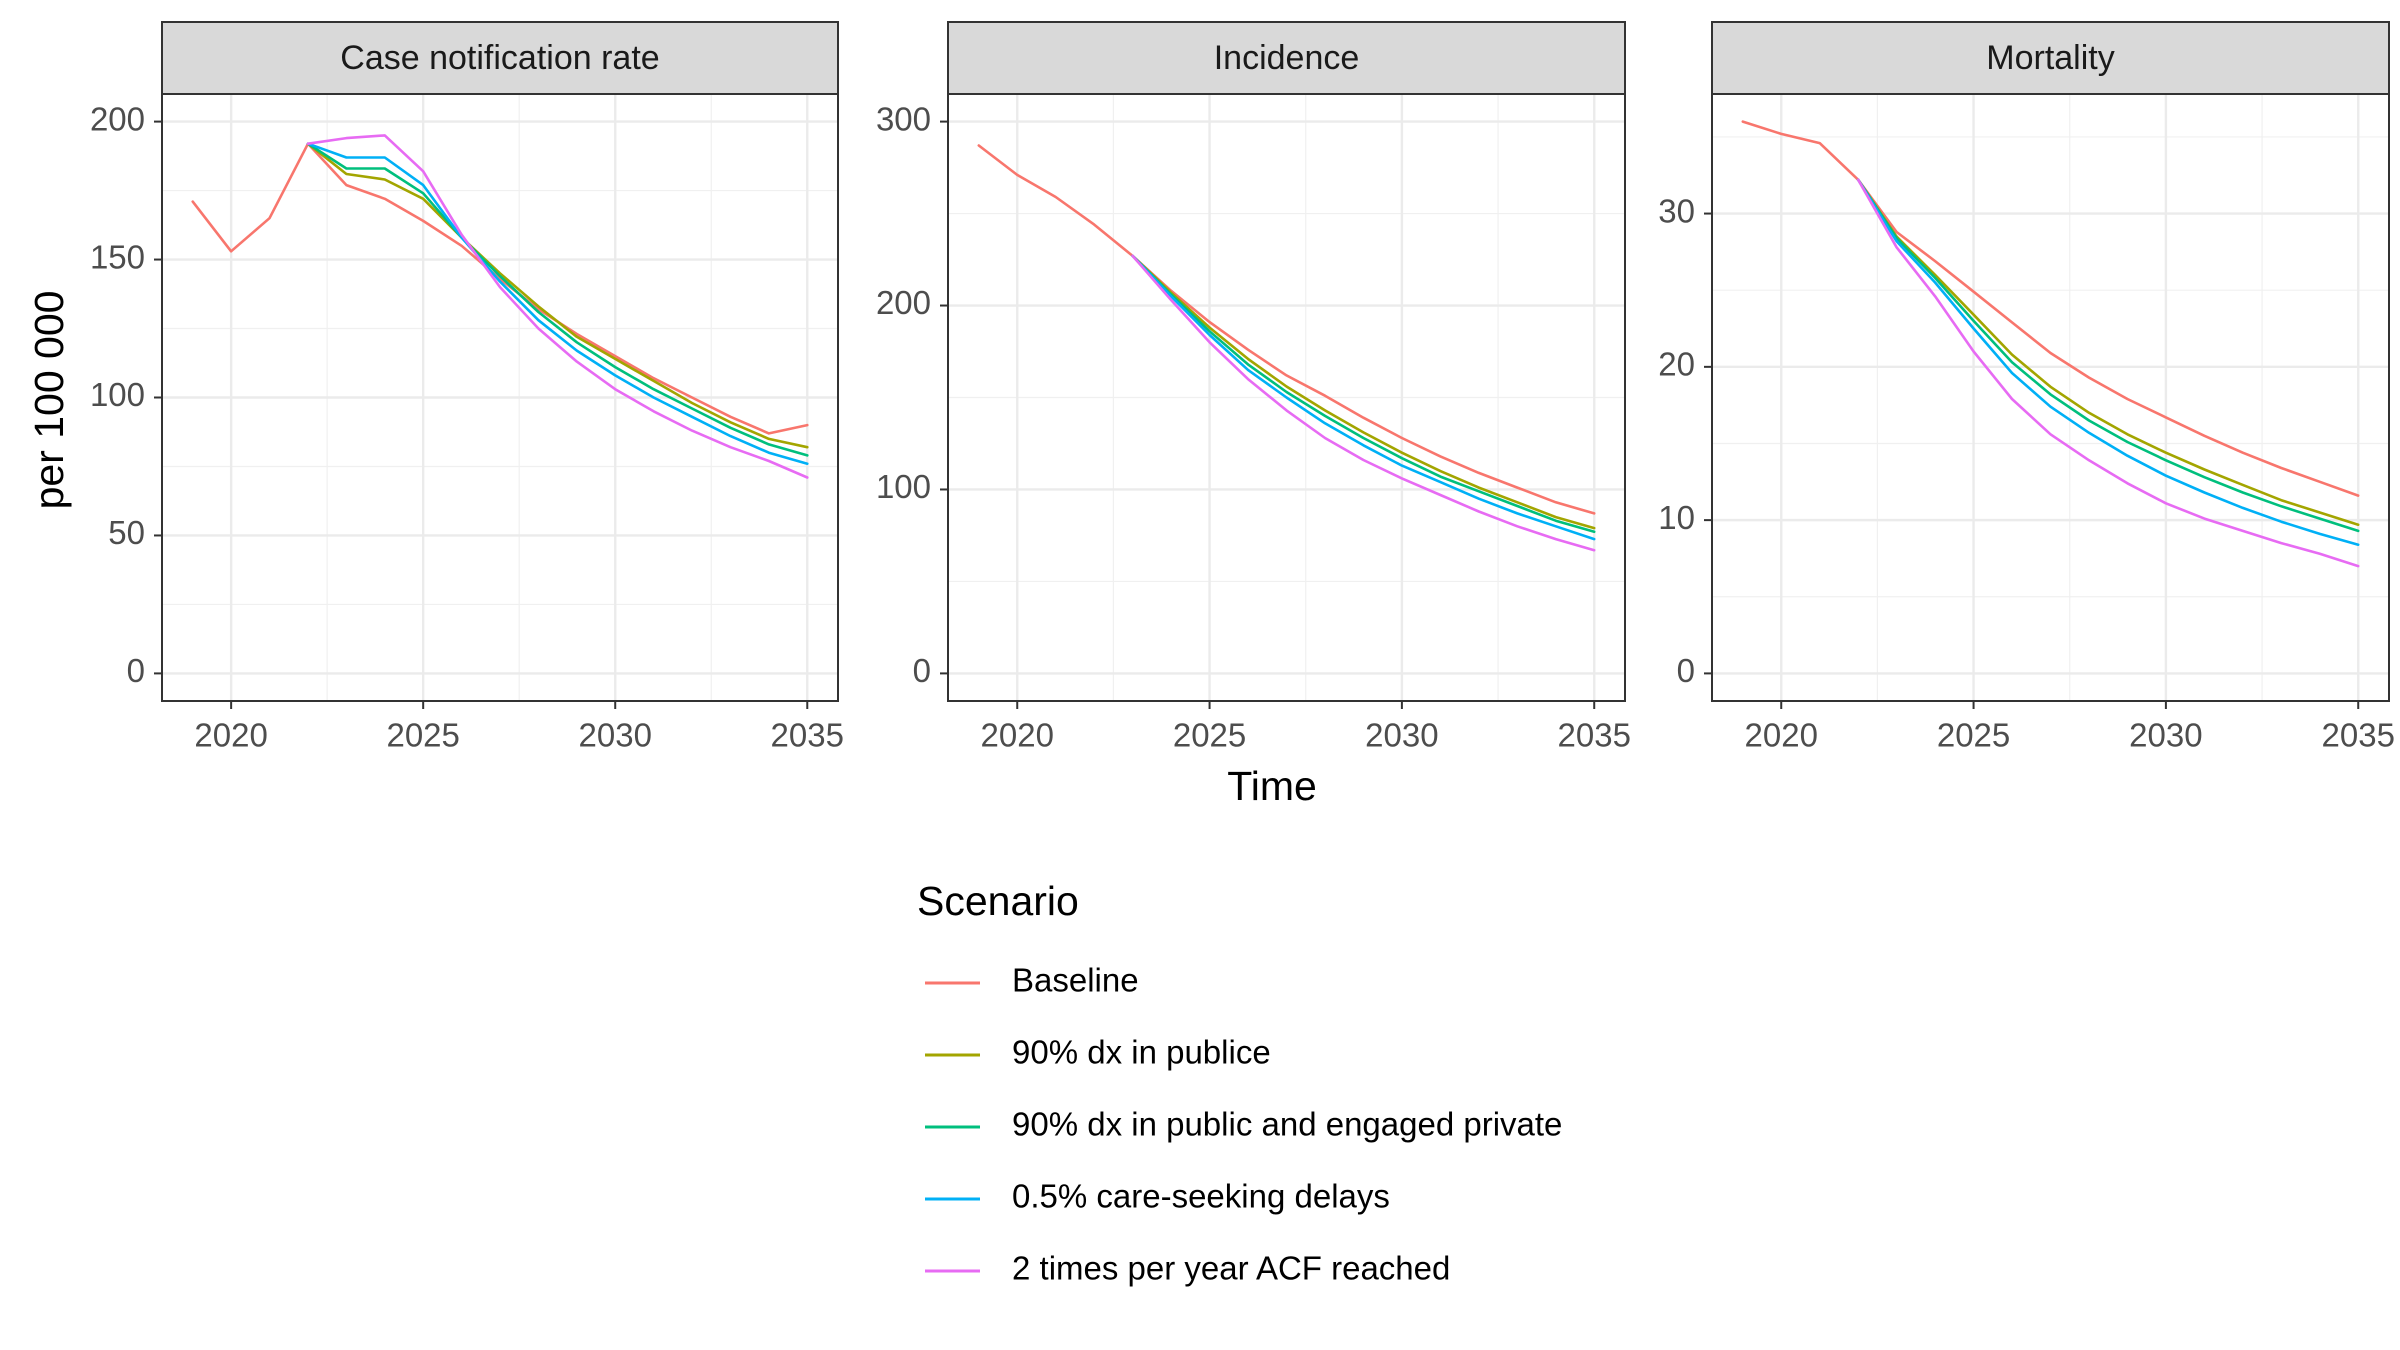 The image size is (2400, 1350). I want to click on panel-background, so click(2050, 397).